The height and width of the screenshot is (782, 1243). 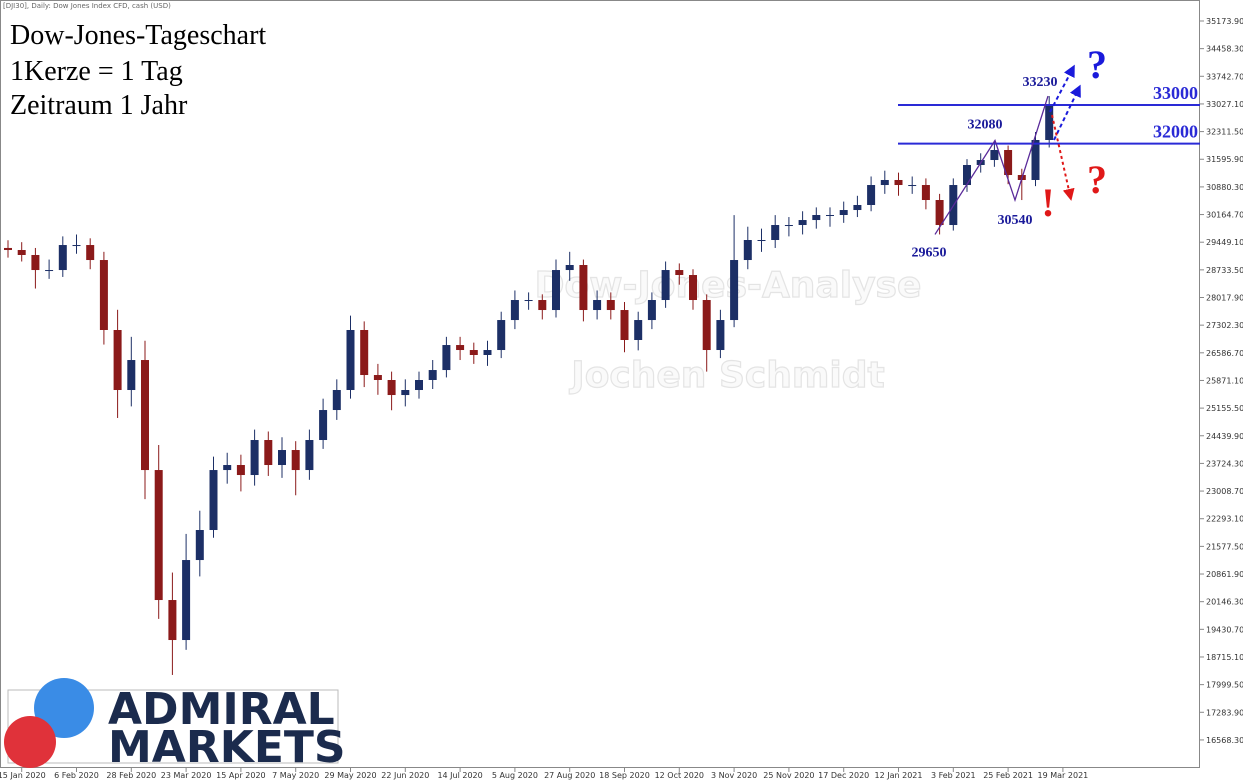 What do you see at coordinates (929, 252) in the screenshot?
I see `pivot-label: 29650` at bounding box center [929, 252].